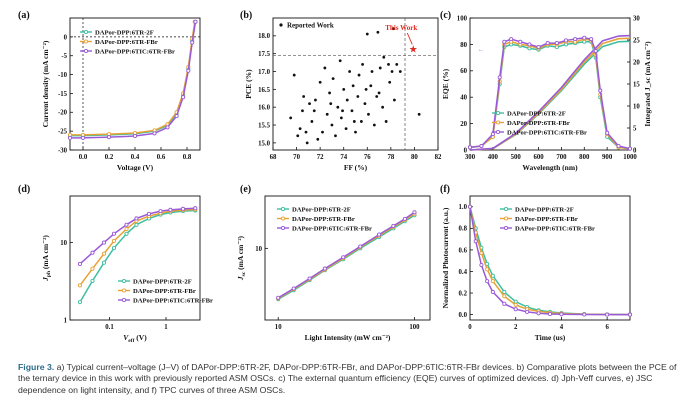  I want to click on plot-frame, so click(355, 84).